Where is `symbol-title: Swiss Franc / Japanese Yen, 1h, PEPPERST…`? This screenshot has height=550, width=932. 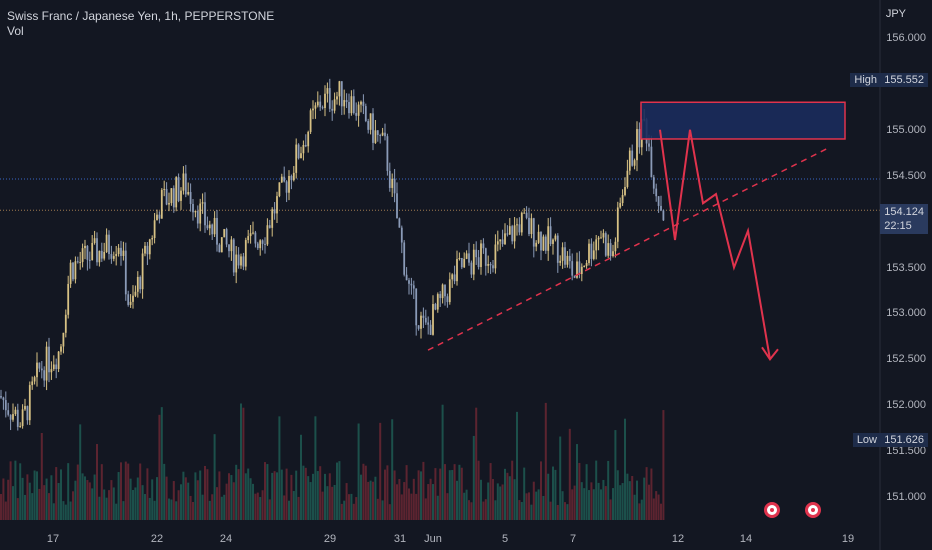
symbol-title: Swiss Franc / Japanese Yen, 1h, PEPPERST… is located at coordinates (141, 16).